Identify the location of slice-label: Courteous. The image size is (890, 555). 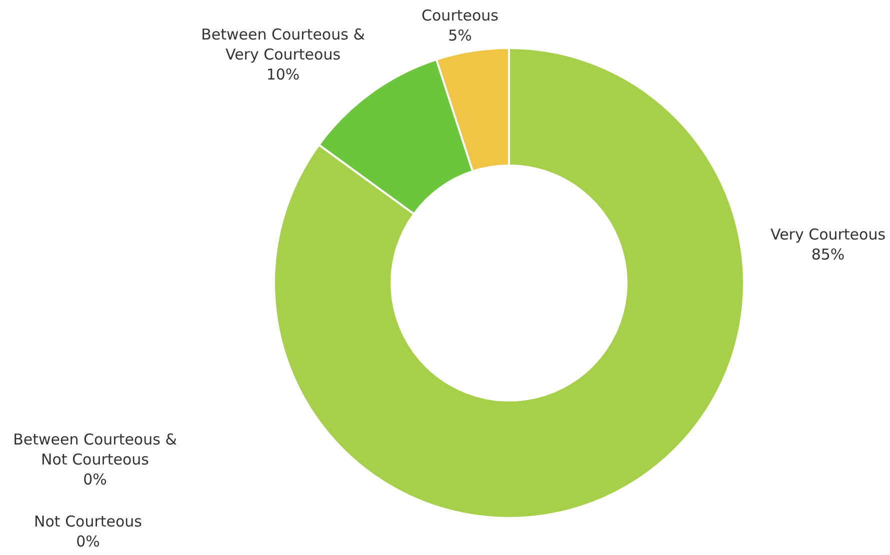
(460, 15).